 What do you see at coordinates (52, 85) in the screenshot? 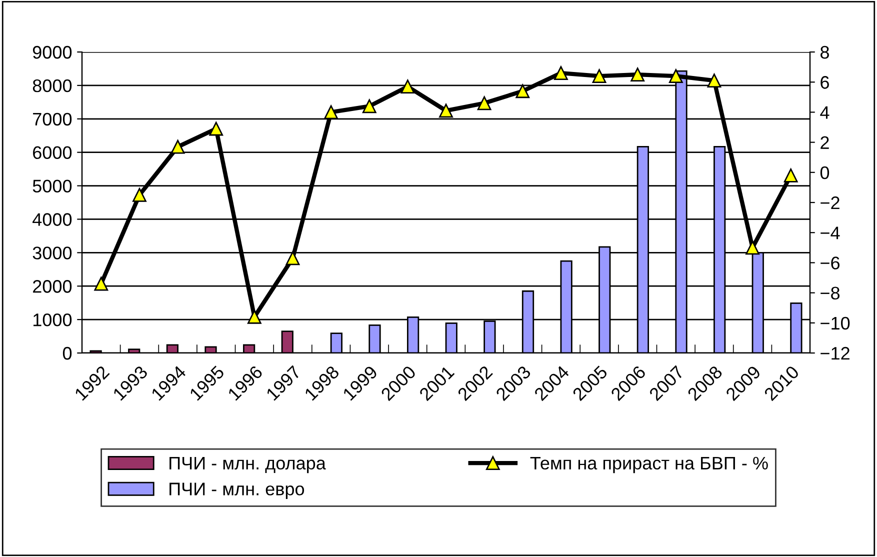
I see `y-tick-label: 8000` at bounding box center [52, 85].